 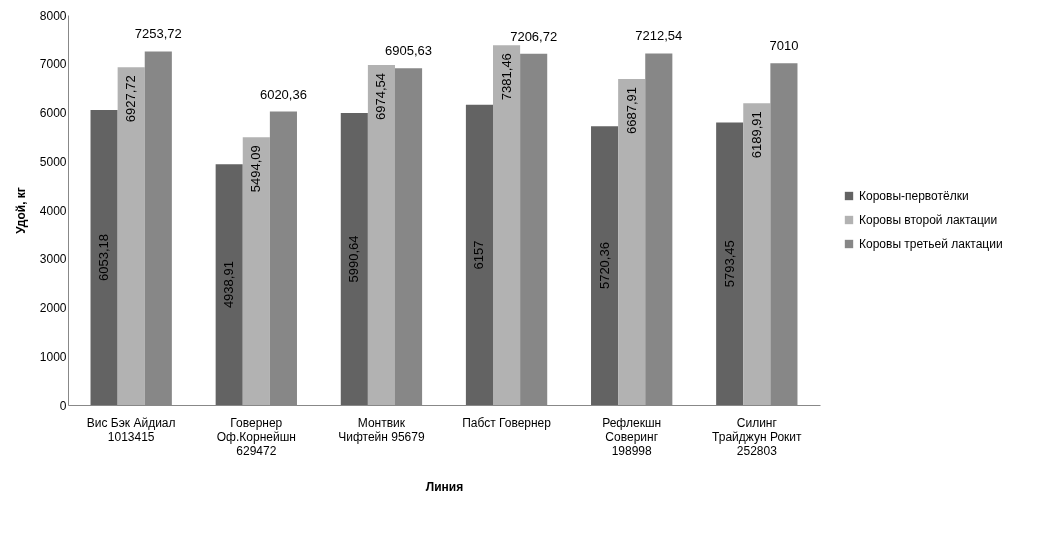 What do you see at coordinates (53, 64) in the screenshot?
I see `y-tick-label: 7000` at bounding box center [53, 64].